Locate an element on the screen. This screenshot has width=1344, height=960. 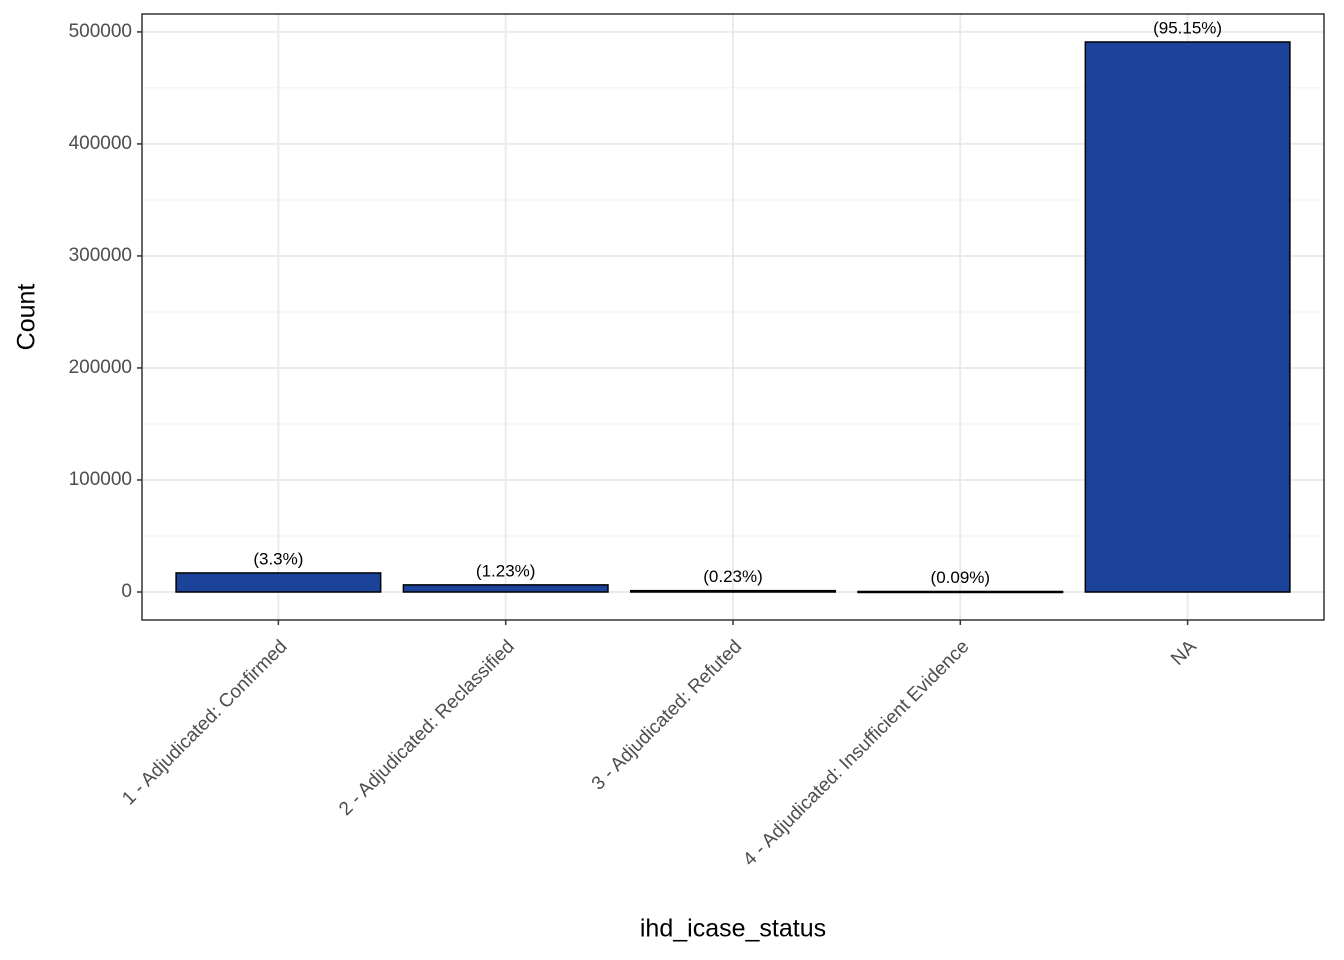
x-tick-label: 3 - Adjudicated: Refuted is located at coordinates (667, 715).